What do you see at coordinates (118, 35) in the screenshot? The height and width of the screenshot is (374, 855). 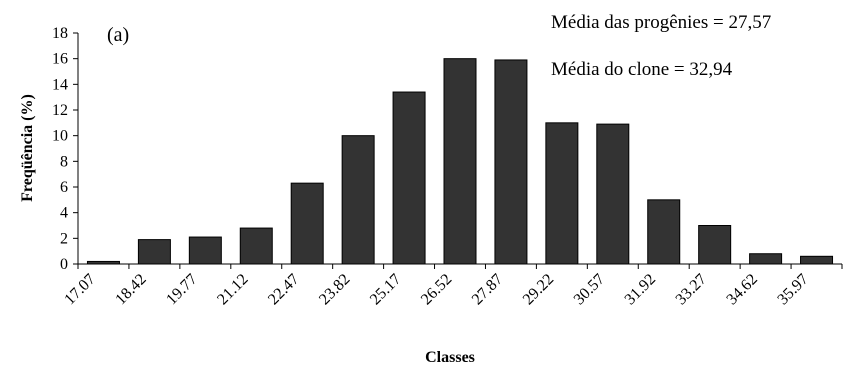 I see `panel-label: (a)` at bounding box center [118, 35].